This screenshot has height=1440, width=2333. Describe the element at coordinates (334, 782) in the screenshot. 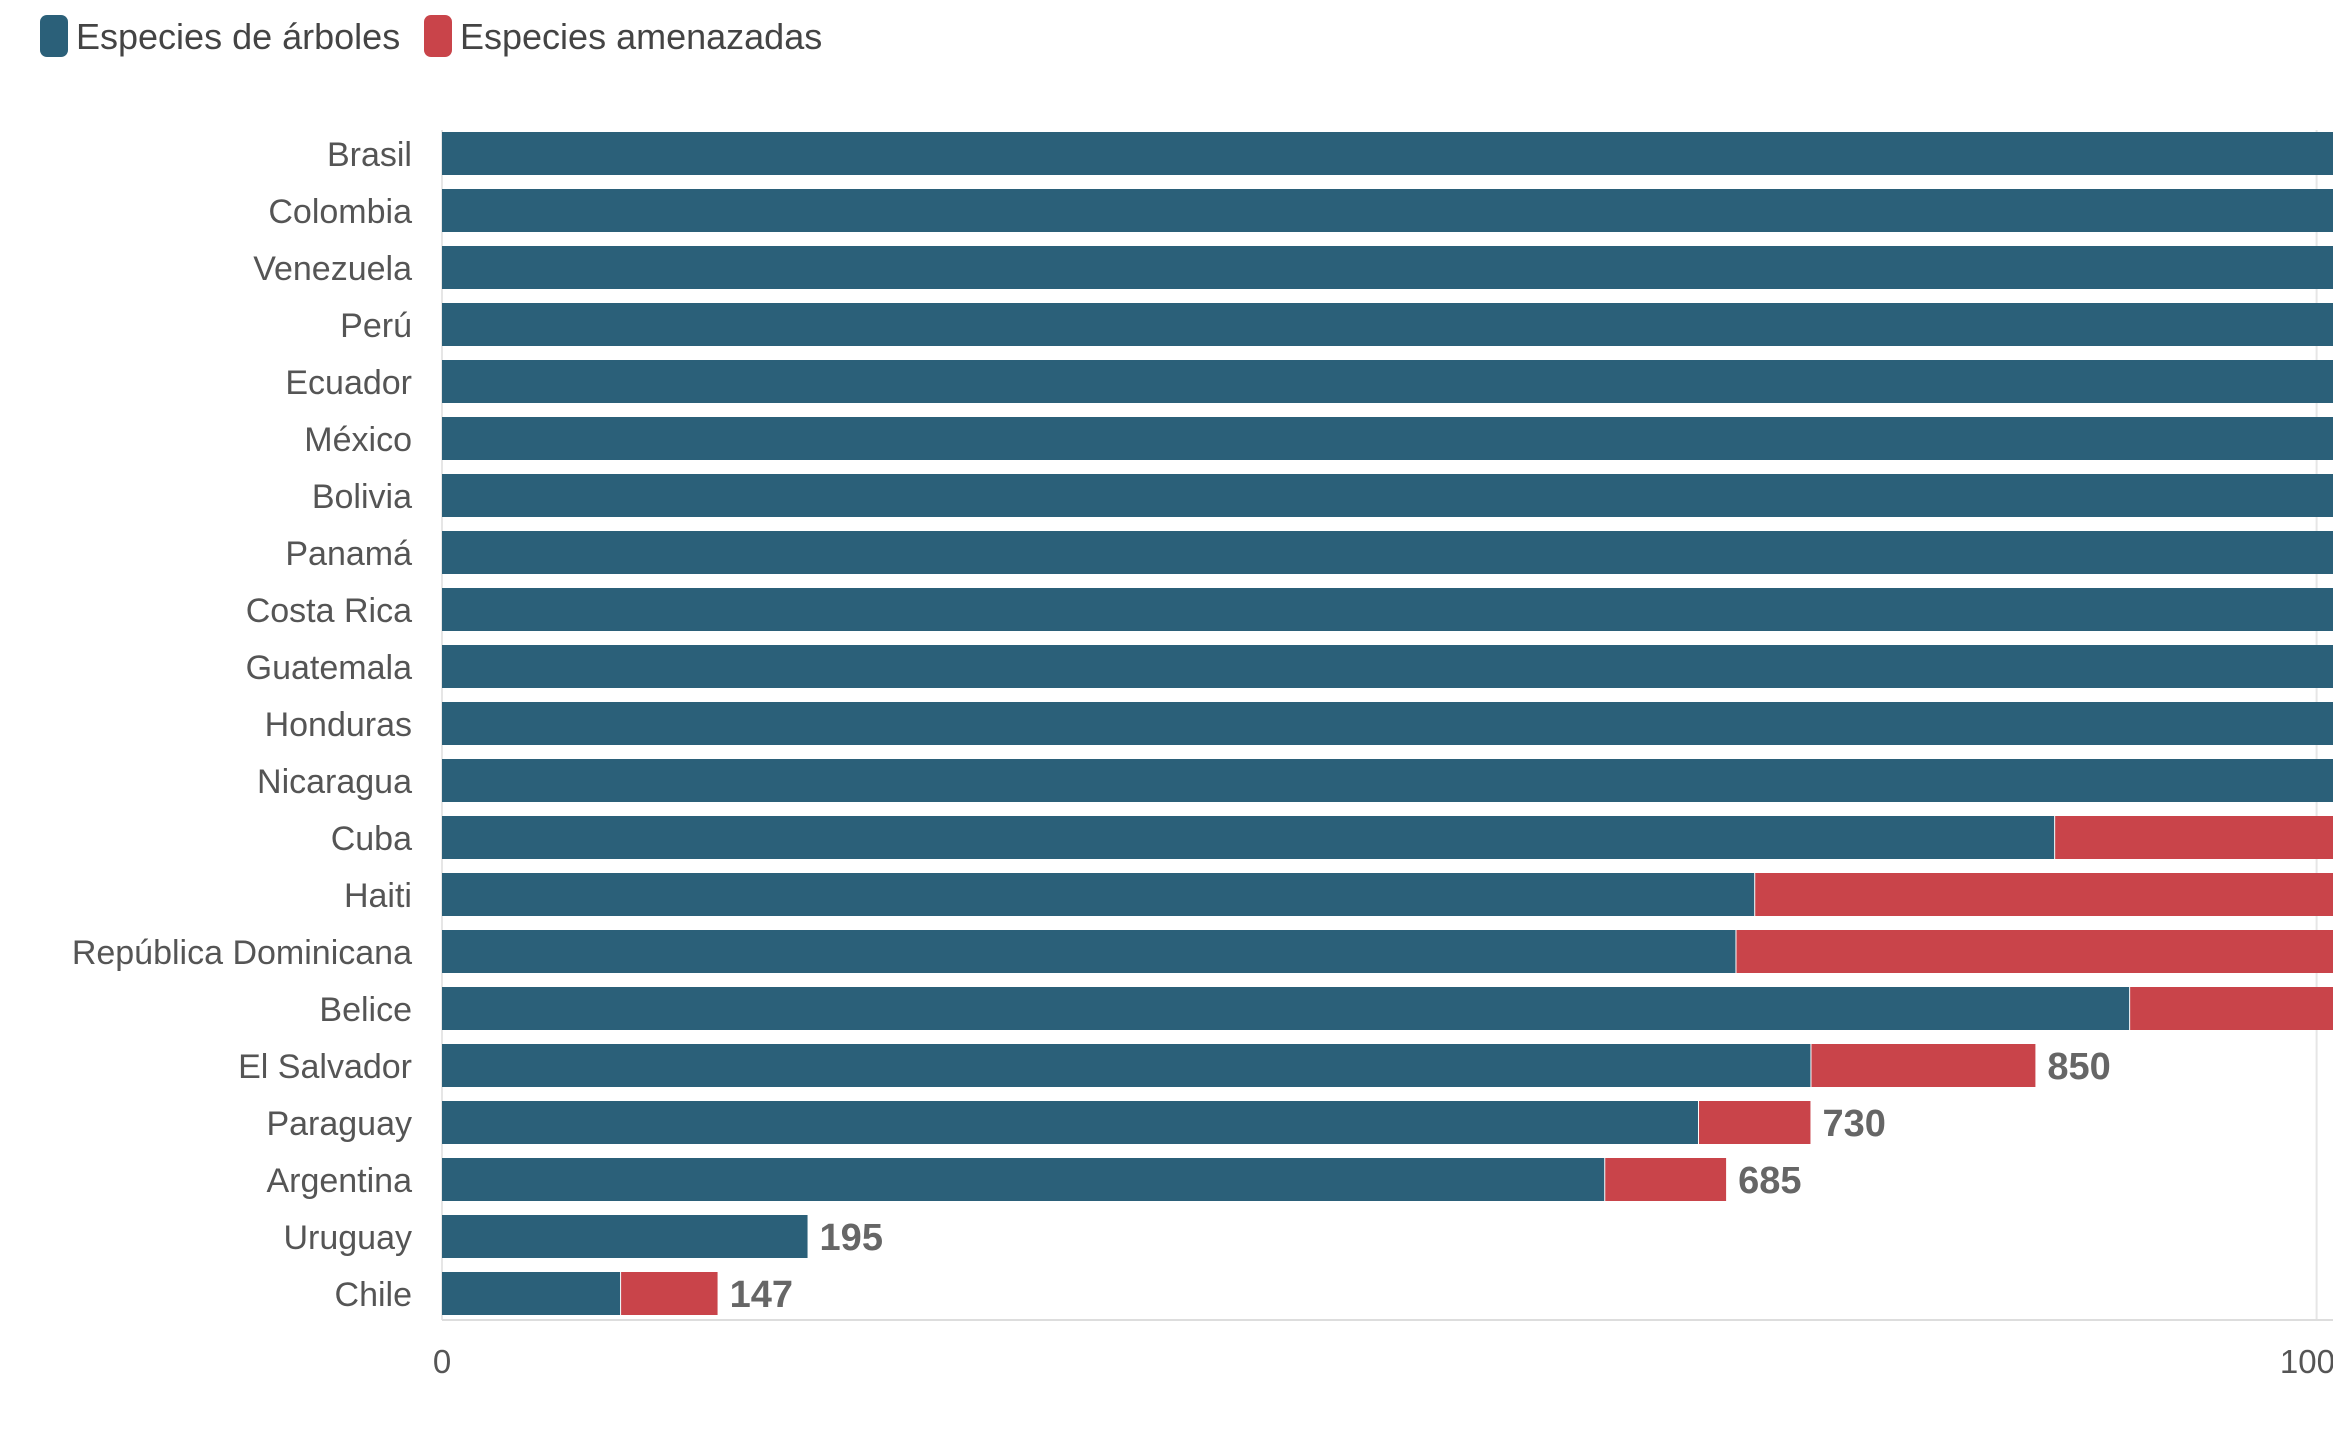

I see `category-label-nicaragua: Nicaragua` at that location.